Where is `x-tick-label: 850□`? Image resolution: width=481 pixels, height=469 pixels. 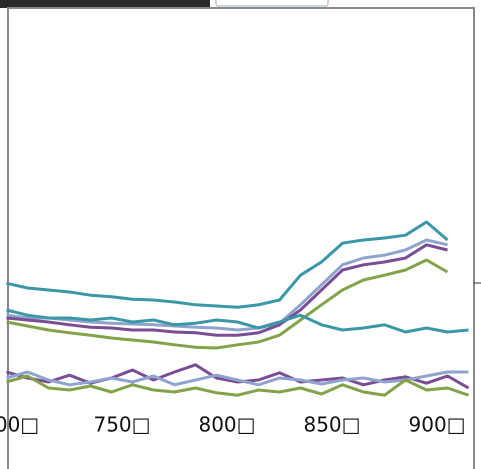
x-tick-label: 850□ is located at coordinates (331, 425).